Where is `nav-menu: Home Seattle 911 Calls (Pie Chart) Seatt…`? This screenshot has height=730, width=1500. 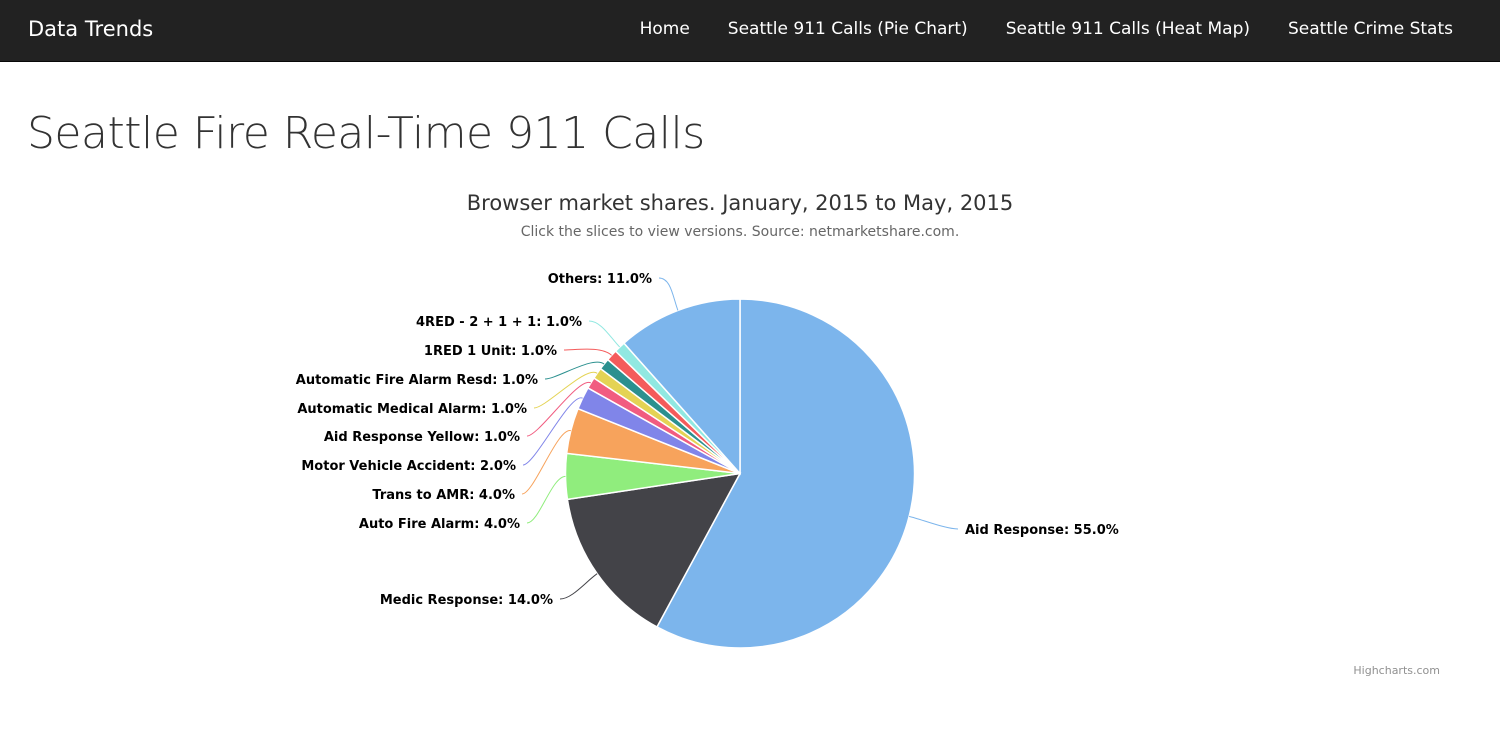 nav-menu: Home Seattle 911 Calls (Pie Chart) Seatt… is located at coordinates (1046, 29).